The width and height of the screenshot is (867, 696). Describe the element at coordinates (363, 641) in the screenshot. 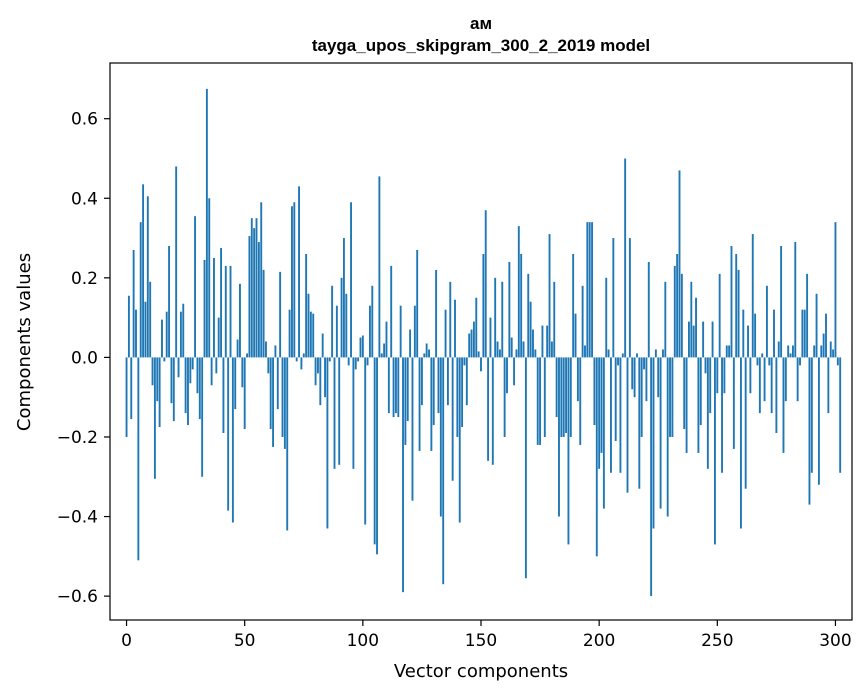

I see `x-tick-label: 100` at that location.